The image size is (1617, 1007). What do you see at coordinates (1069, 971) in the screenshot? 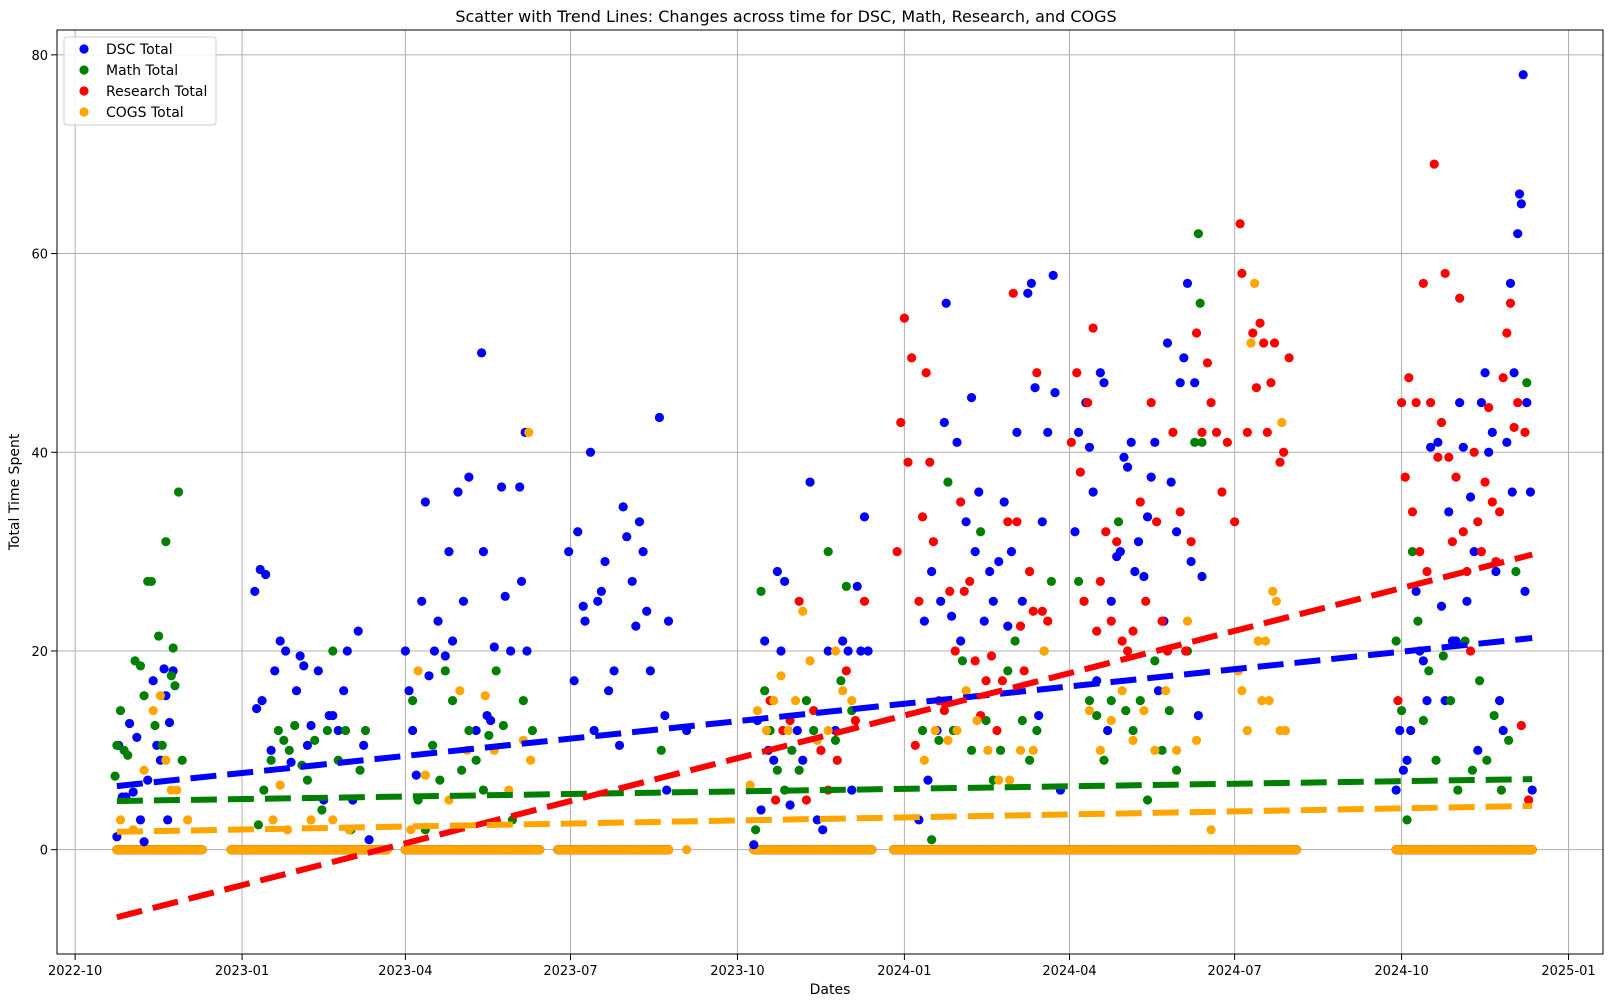
I see `x-tick-label-6: 2024-04` at bounding box center [1069, 971].